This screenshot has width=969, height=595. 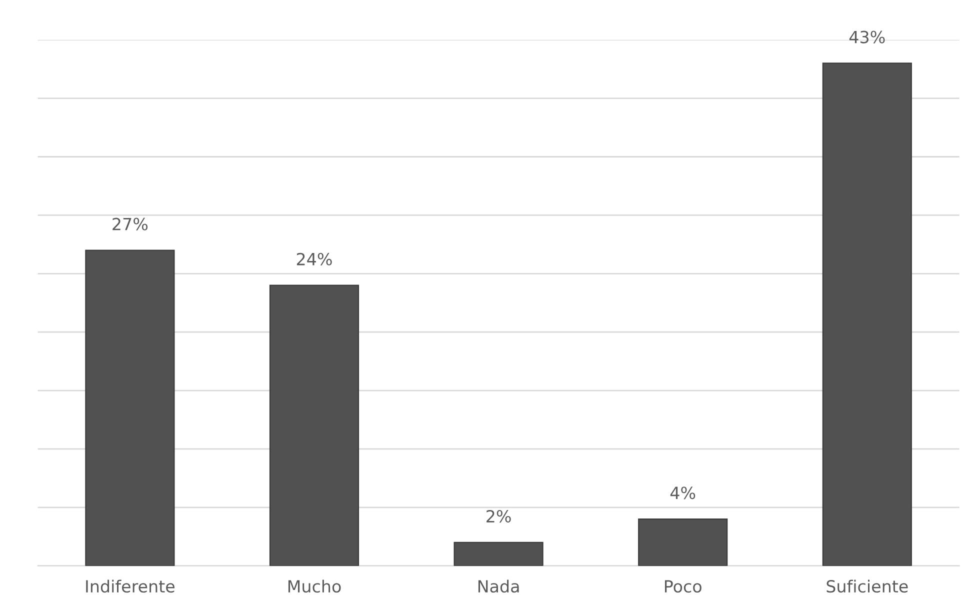 What do you see at coordinates (683, 493) in the screenshot?
I see `data-label: 4%` at bounding box center [683, 493].